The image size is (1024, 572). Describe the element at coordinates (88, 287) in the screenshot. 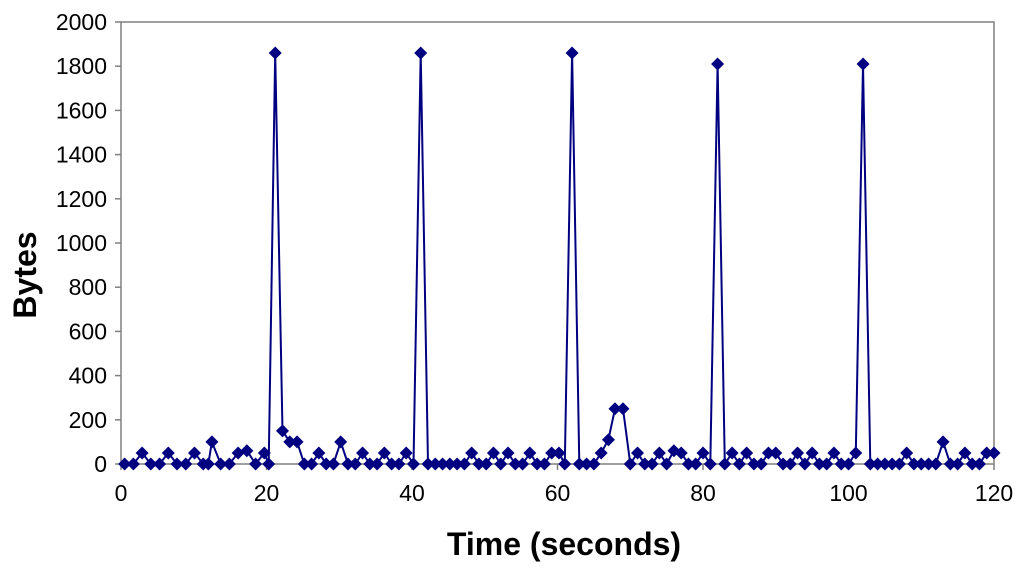

I see `y-tick-label: 800` at that location.